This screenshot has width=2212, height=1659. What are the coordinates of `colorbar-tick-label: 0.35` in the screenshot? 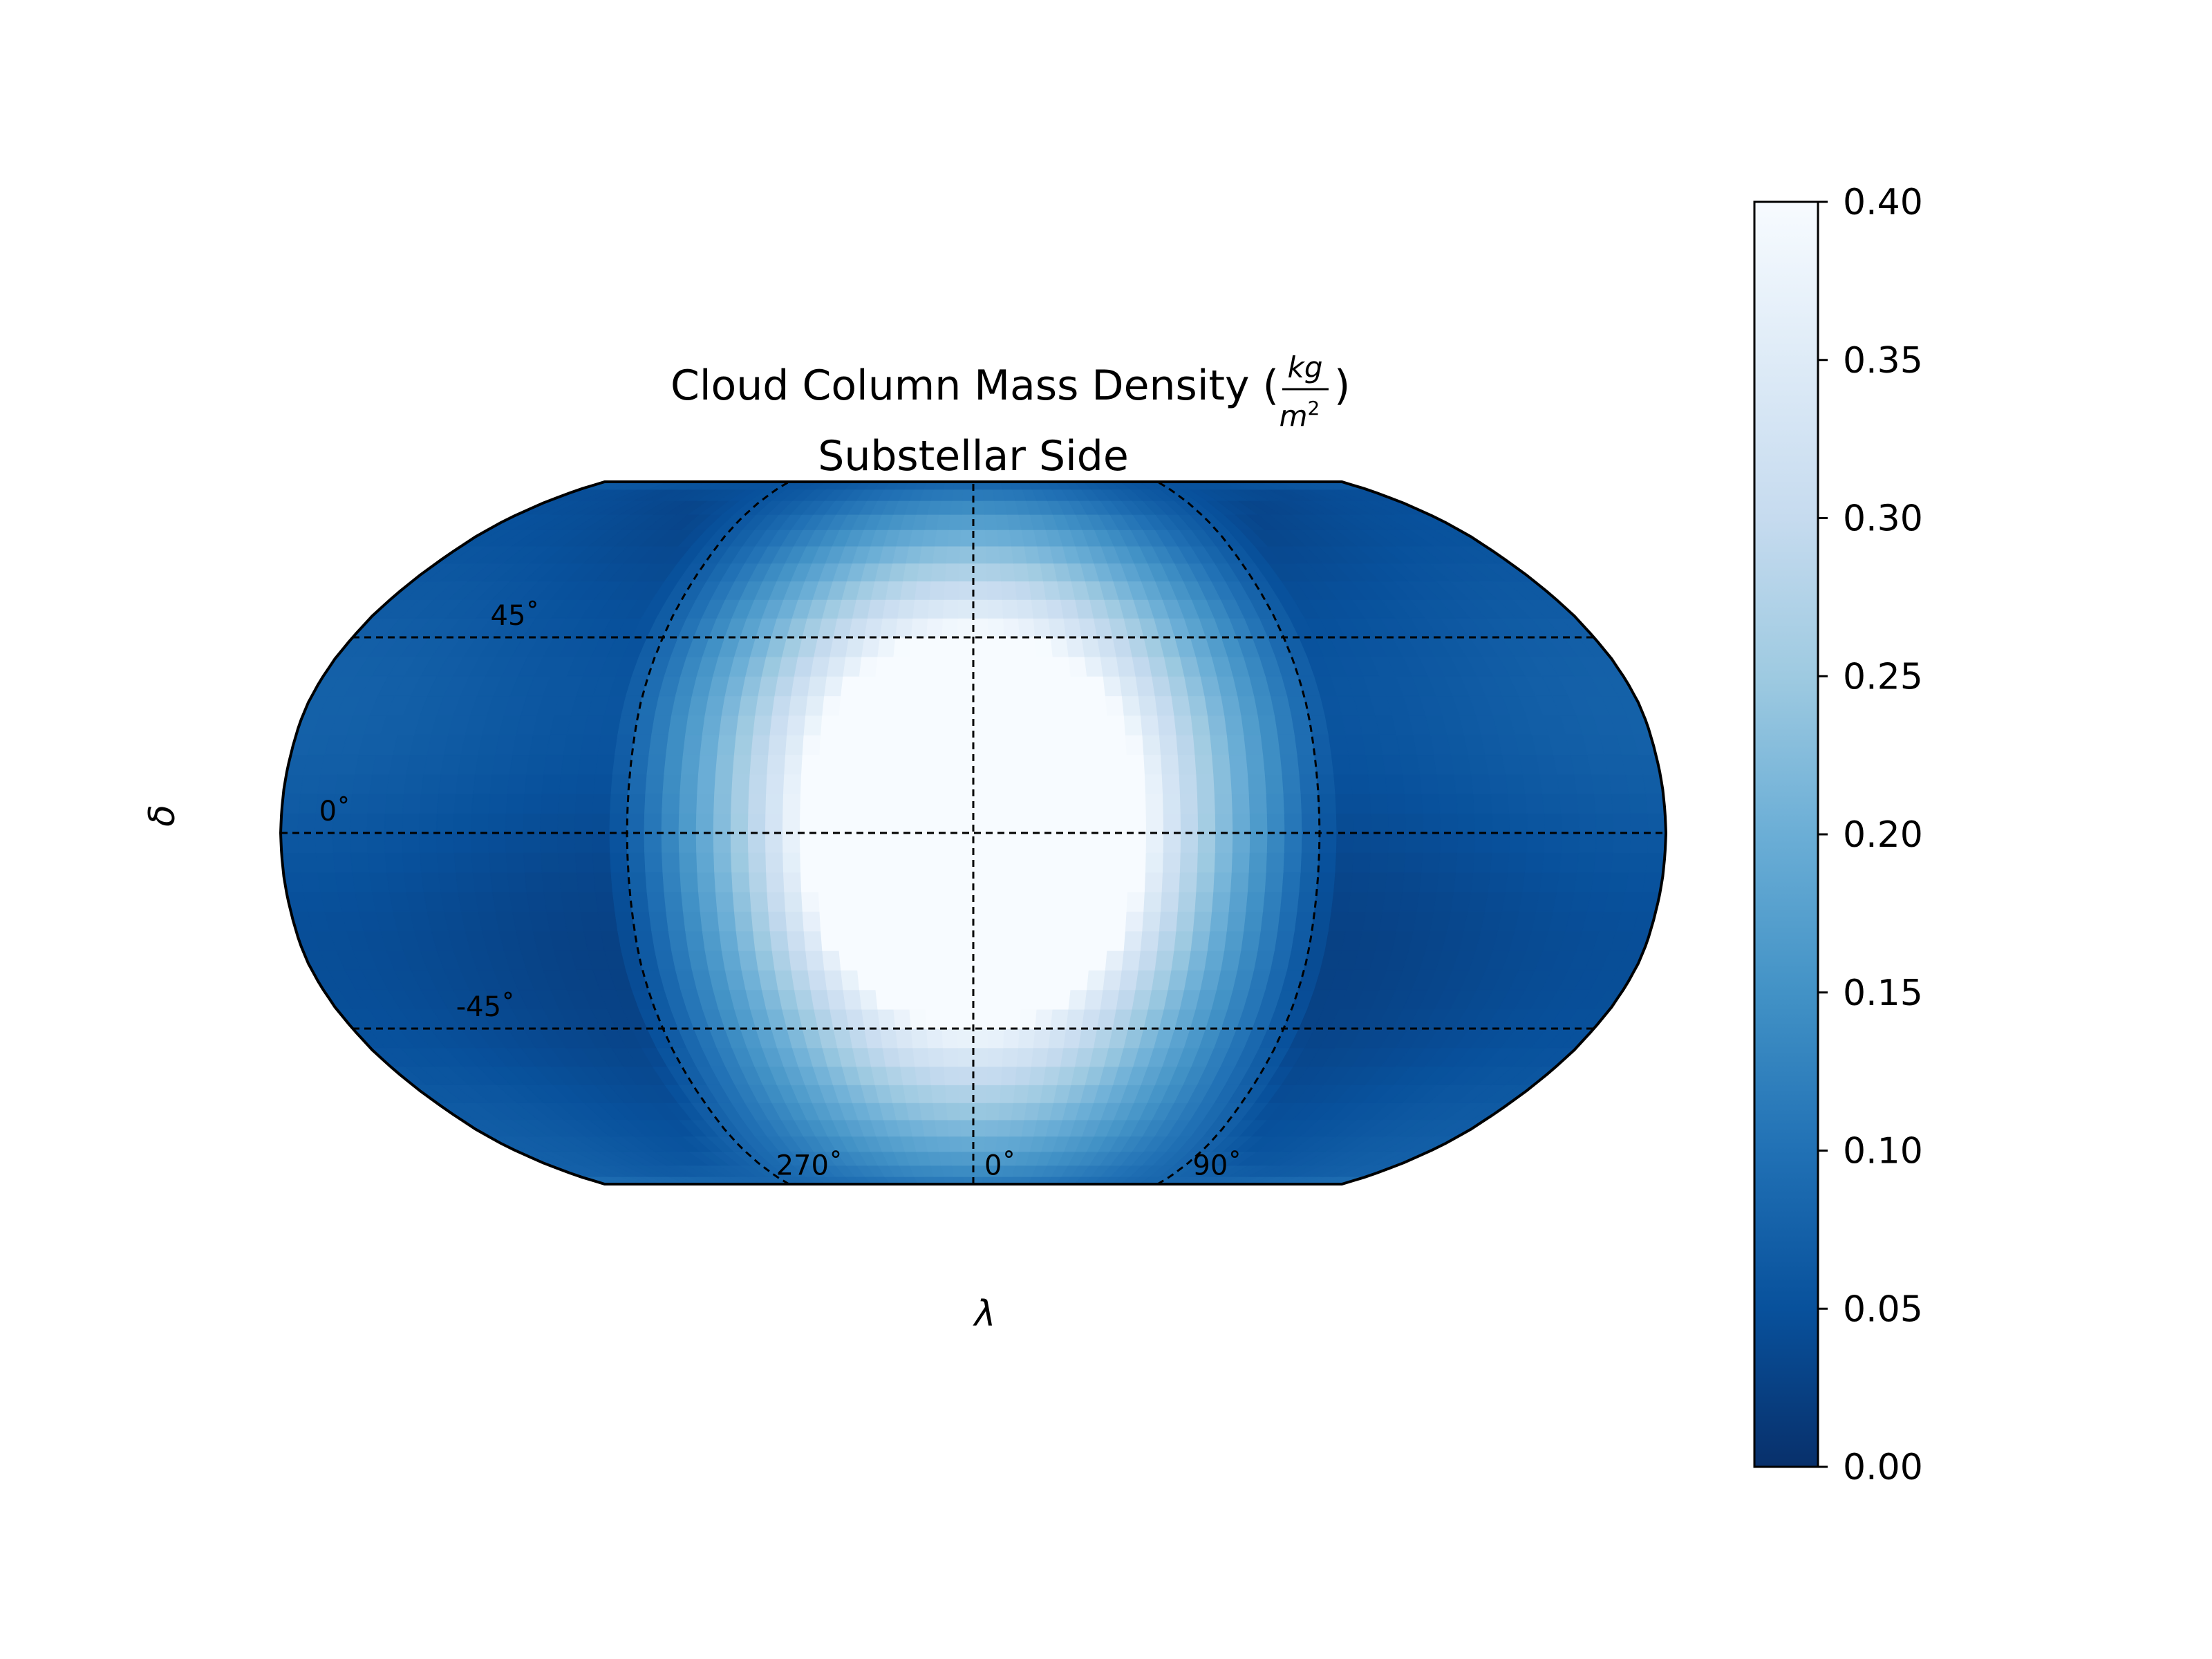 It's located at (1883, 361).